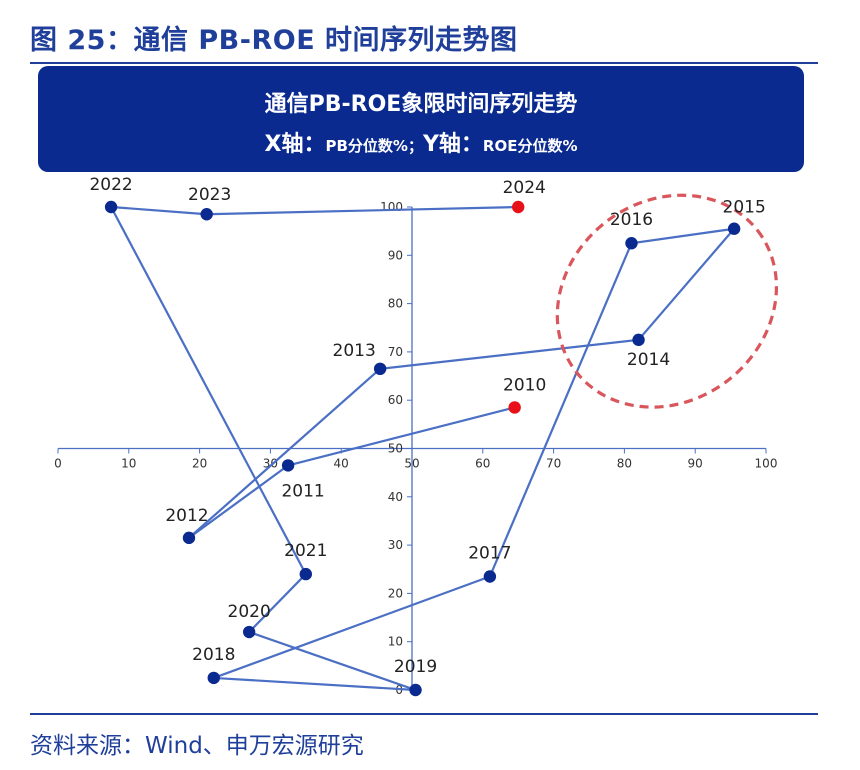  I want to click on y-tick-label: 50, so click(395, 449).